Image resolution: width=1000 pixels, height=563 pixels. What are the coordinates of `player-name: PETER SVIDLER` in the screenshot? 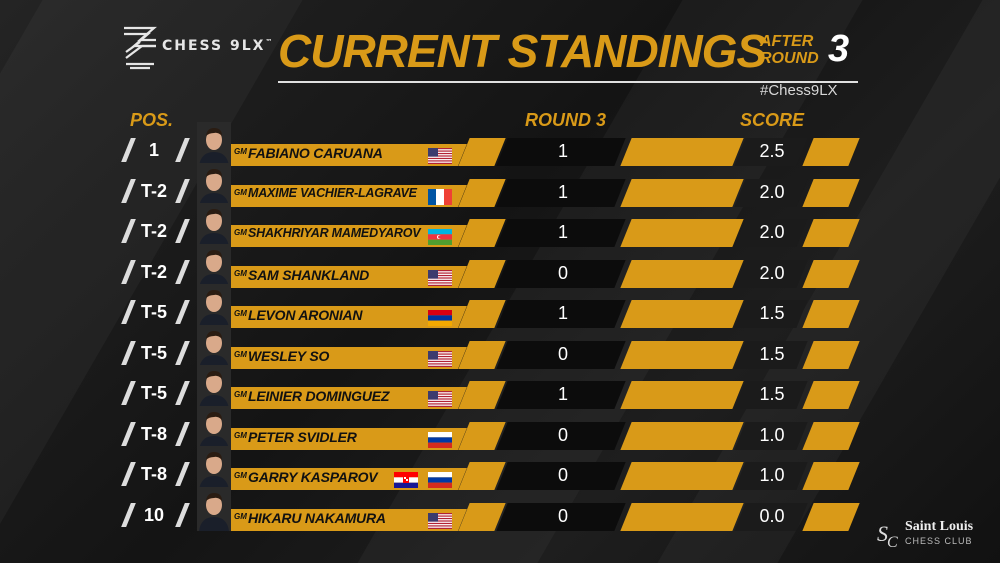 It's located at (302, 436).